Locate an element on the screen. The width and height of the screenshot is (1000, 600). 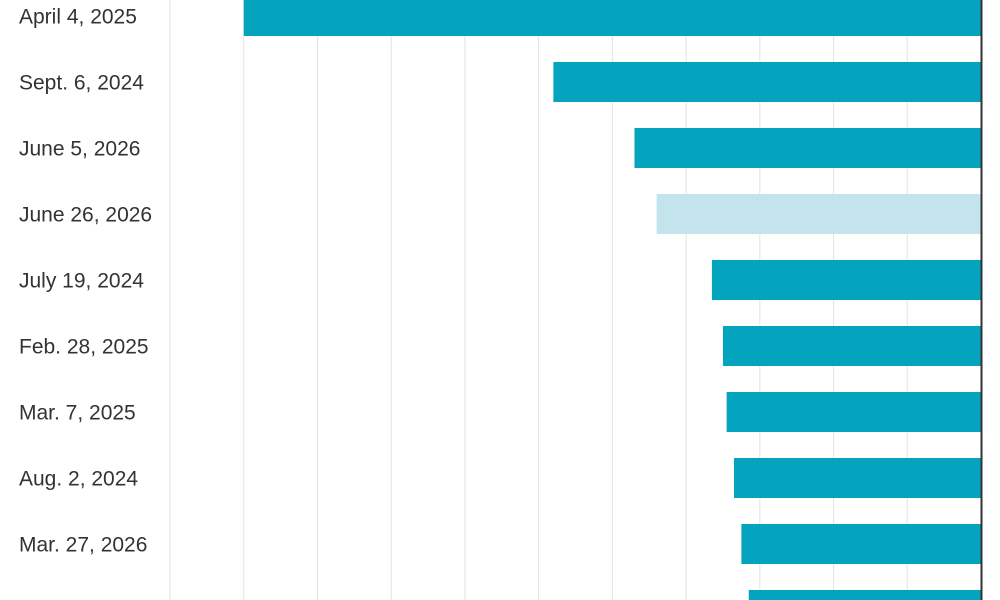
y-tick-label: June 5, 2026 is located at coordinates (79, 149).